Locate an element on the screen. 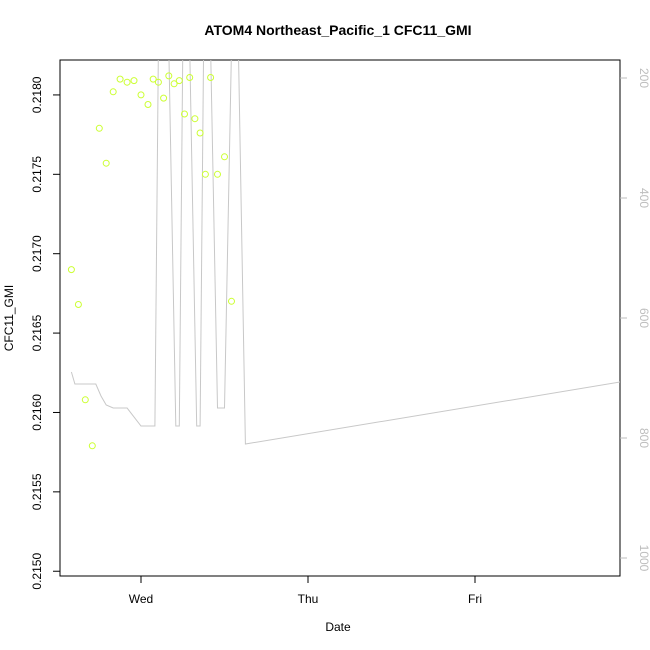 The image size is (650, 650). y2-tick-label: 400 is located at coordinates (643, 198).